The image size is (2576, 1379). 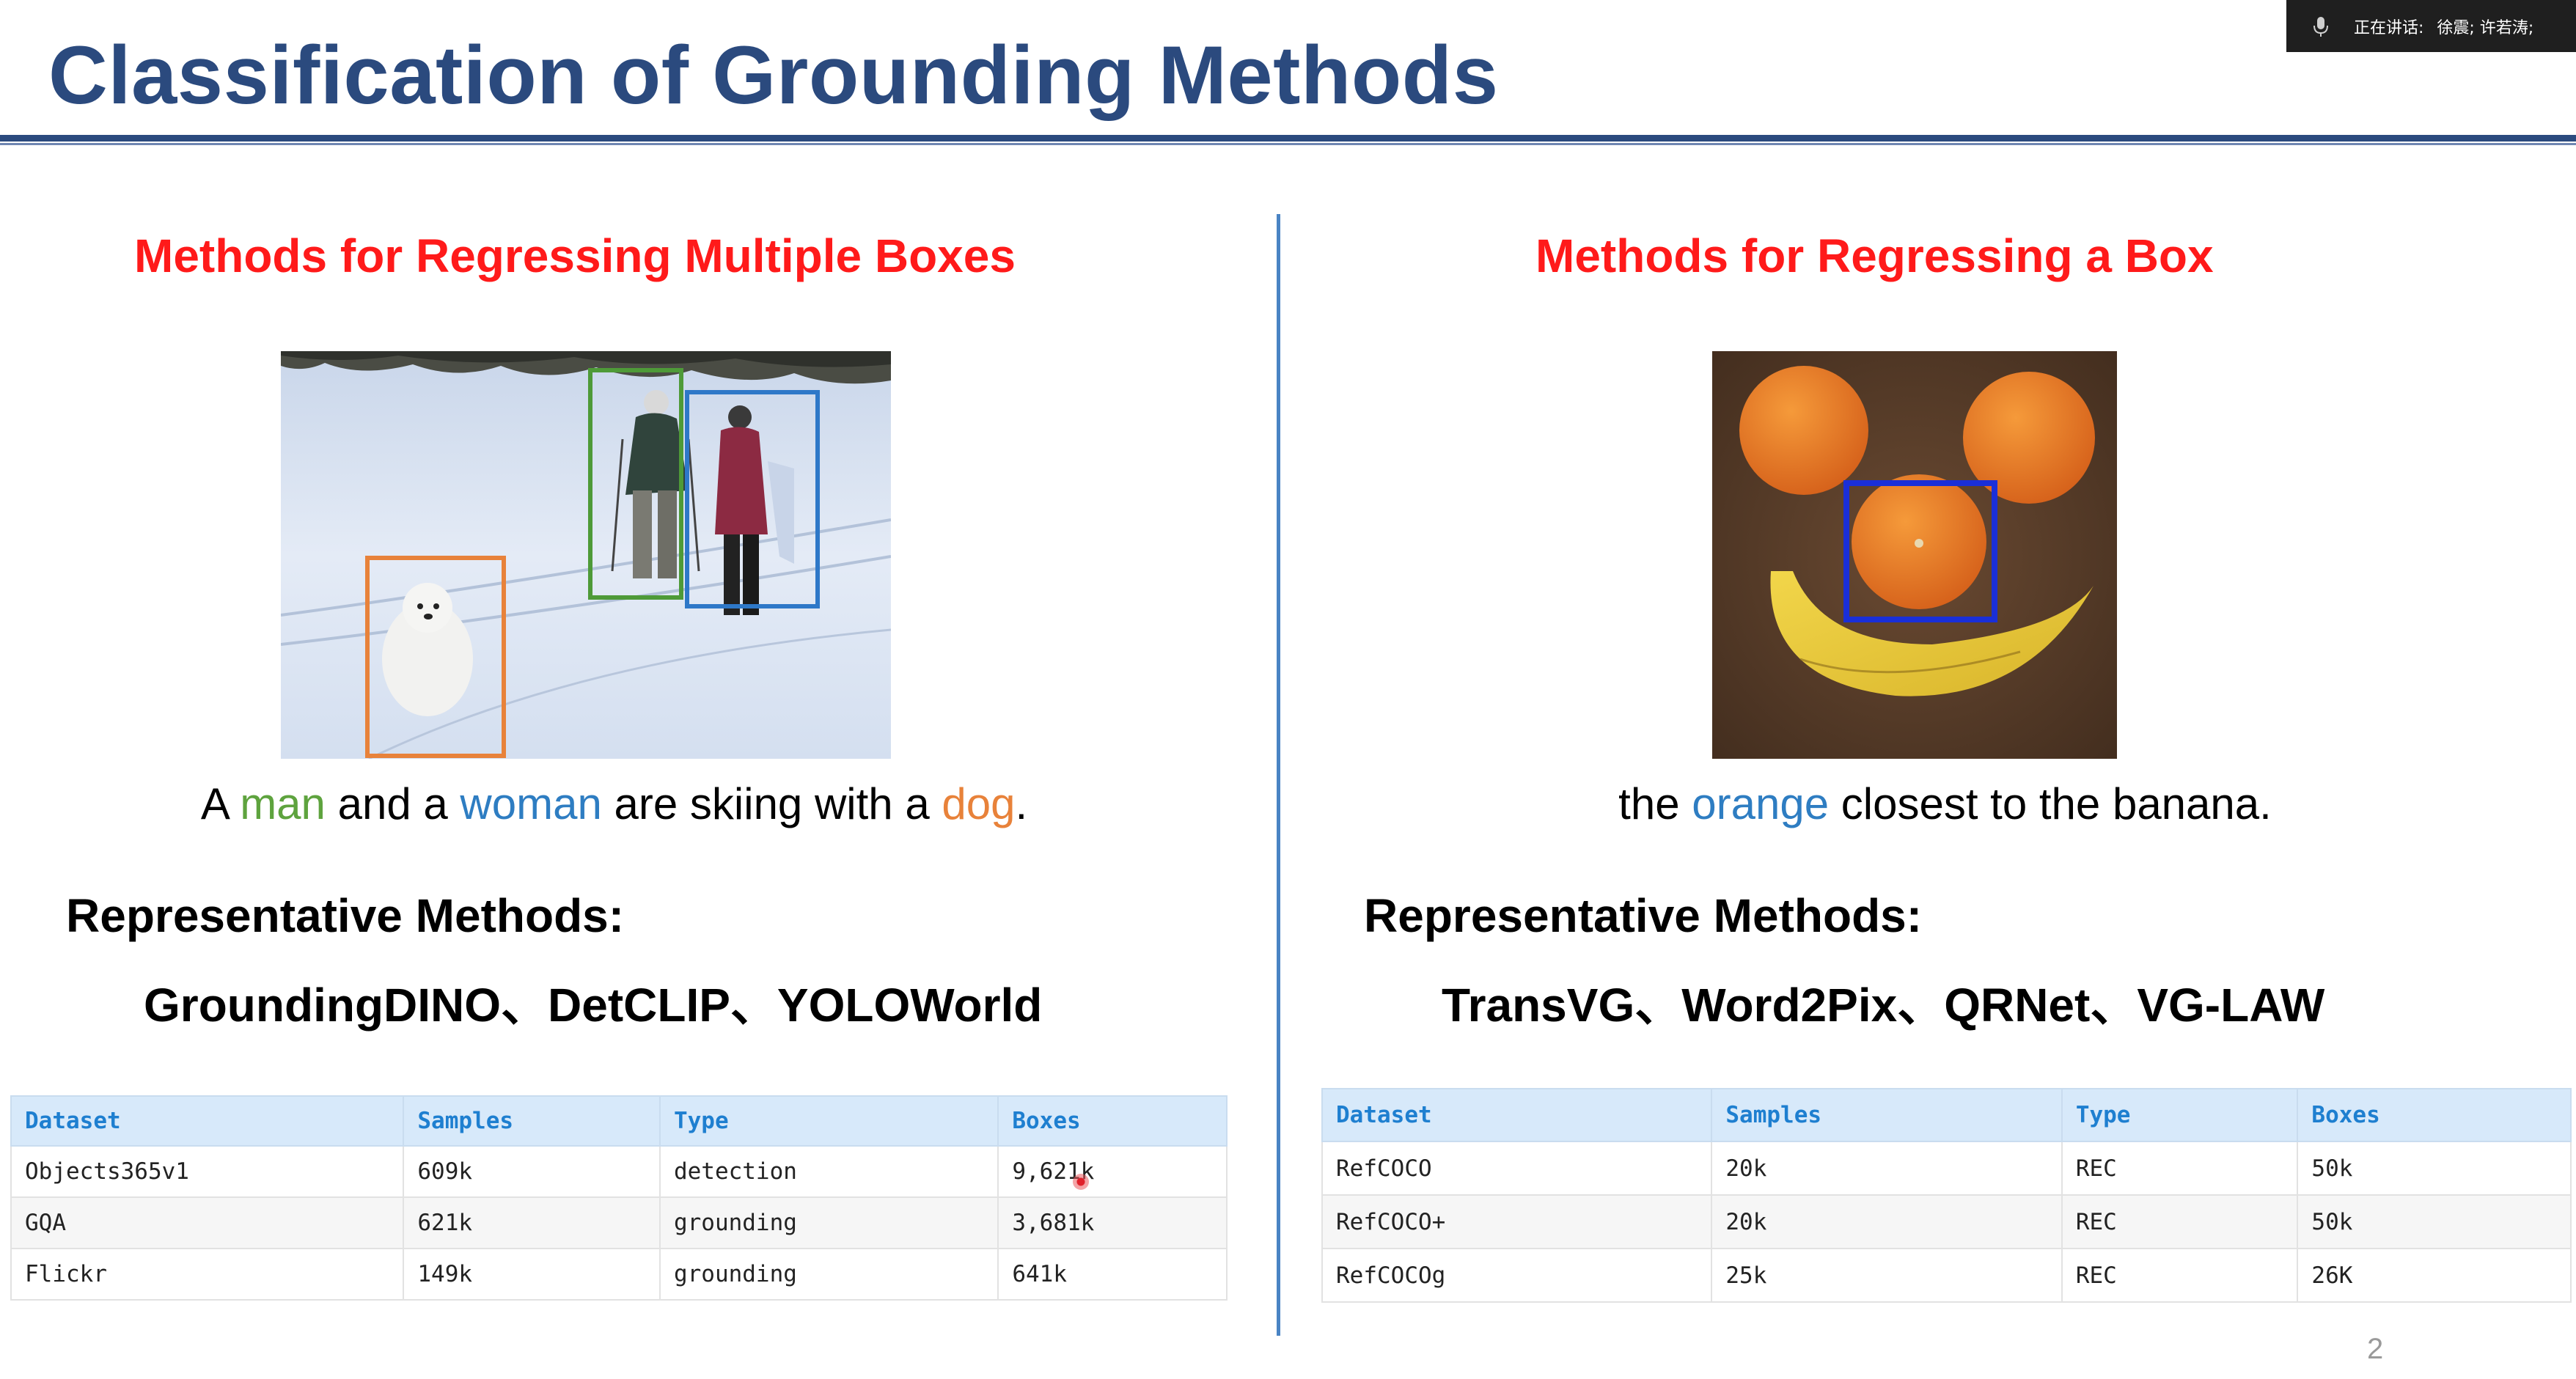 I want to click on table-cell: detection, so click(x=829, y=1171).